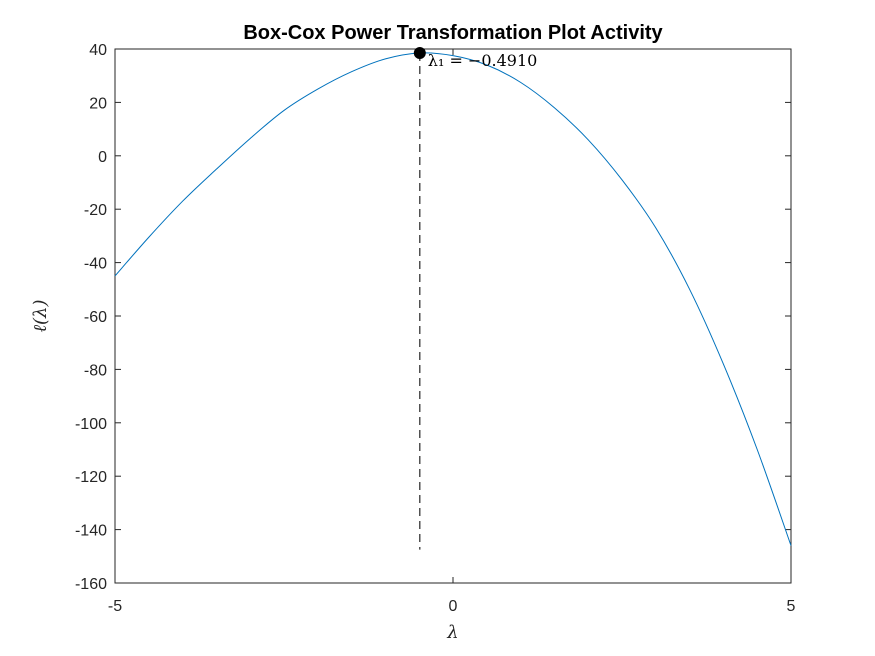 This screenshot has width=875, height=656. I want to click on y-tick-label: -40, so click(95, 264).